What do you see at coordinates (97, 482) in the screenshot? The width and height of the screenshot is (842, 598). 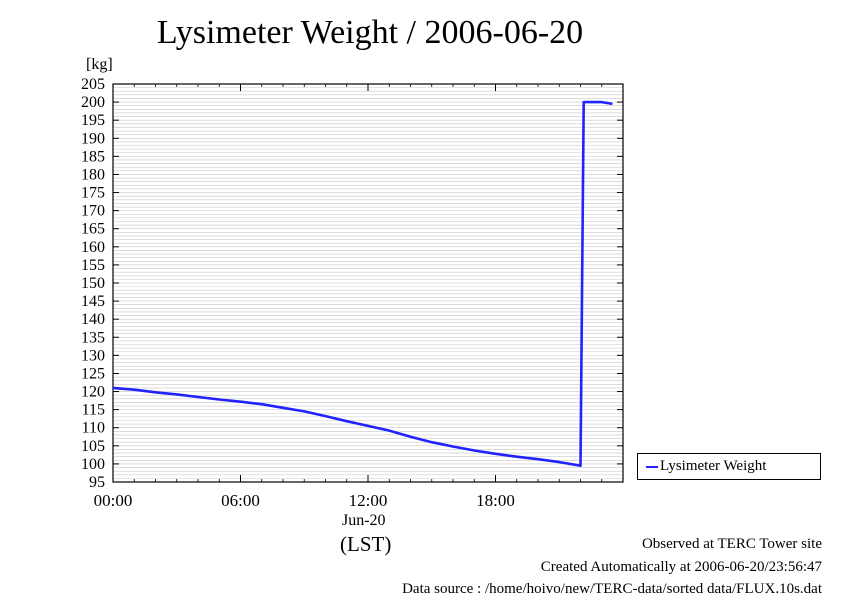 I see `y-tick-label: 95` at bounding box center [97, 482].